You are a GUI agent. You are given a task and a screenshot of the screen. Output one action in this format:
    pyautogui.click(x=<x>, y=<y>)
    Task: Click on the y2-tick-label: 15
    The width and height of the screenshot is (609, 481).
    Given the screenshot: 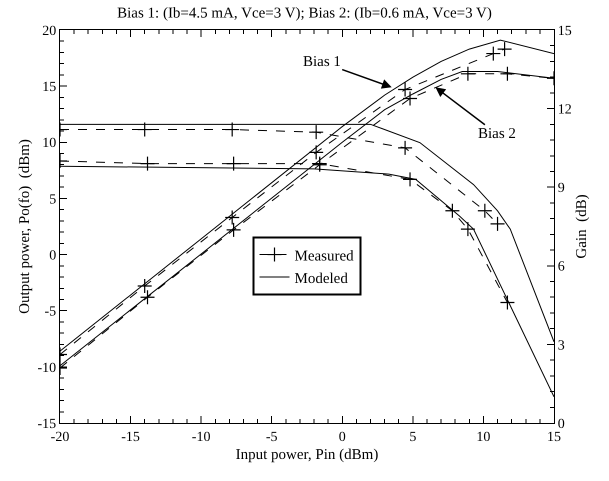 What is the action you would take?
    pyautogui.click(x=565, y=31)
    